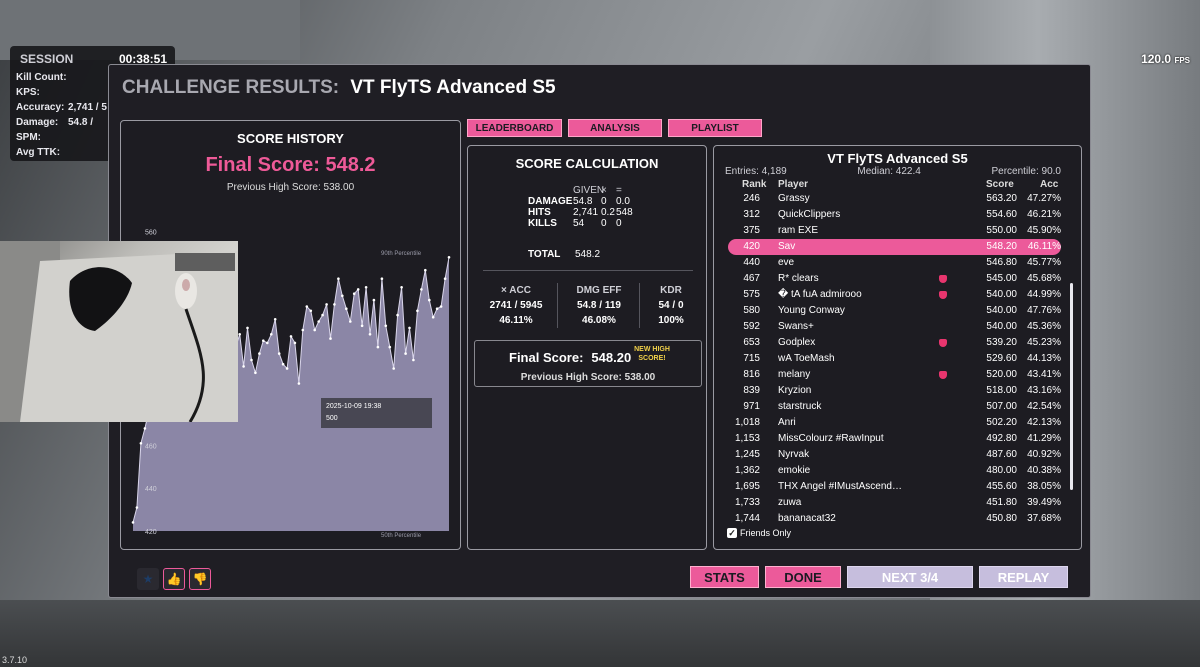 The width and height of the screenshot is (1200, 667). What do you see at coordinates (894, 487) in the screenshot?
I see `leaderboard-row: 1,695 THX Angel #IMustAscend… 455.60 38.05%` at bounding box center [894, 487].